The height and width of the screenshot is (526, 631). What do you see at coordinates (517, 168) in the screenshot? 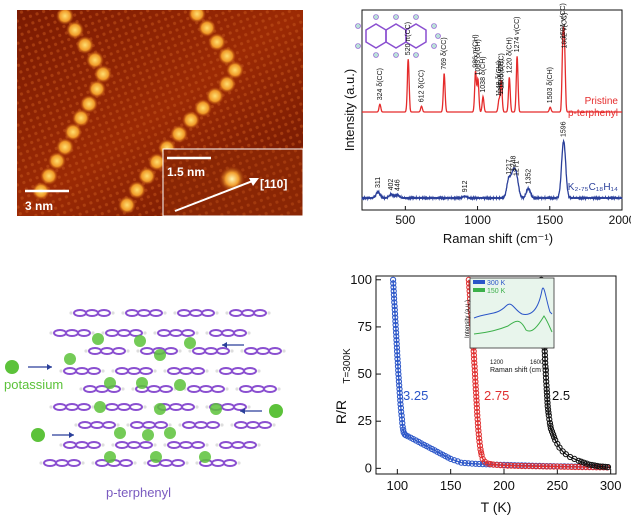
I see `raman-peak-label: 1271` at bounding box center [517, 168].